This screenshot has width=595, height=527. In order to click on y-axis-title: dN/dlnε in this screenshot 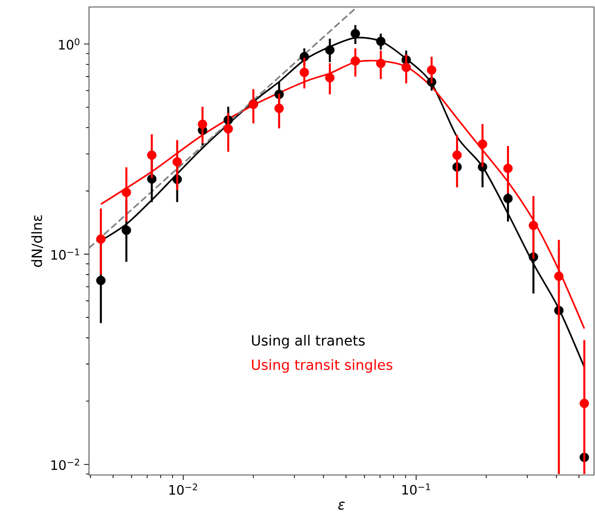, I will do `click(37, 241)`.